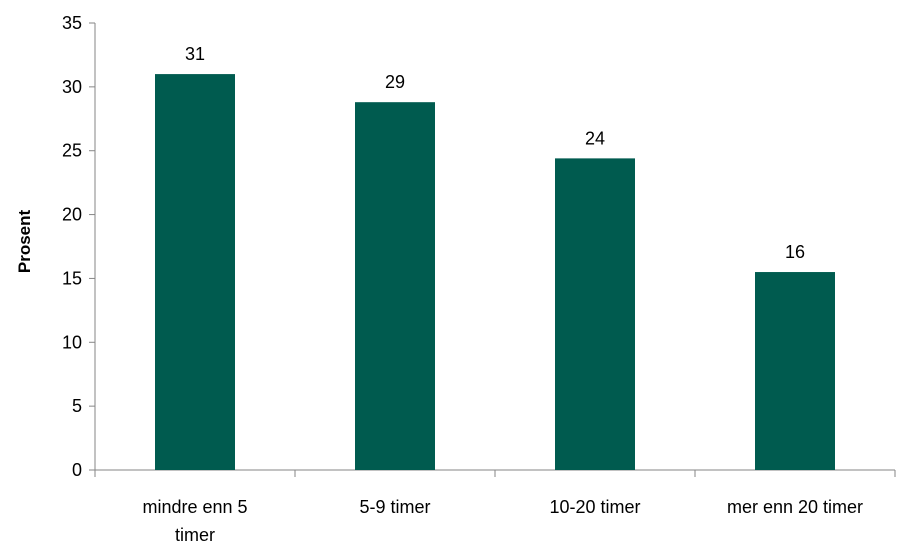  I want to click on y-tick-label: 30, so click(72, 87).